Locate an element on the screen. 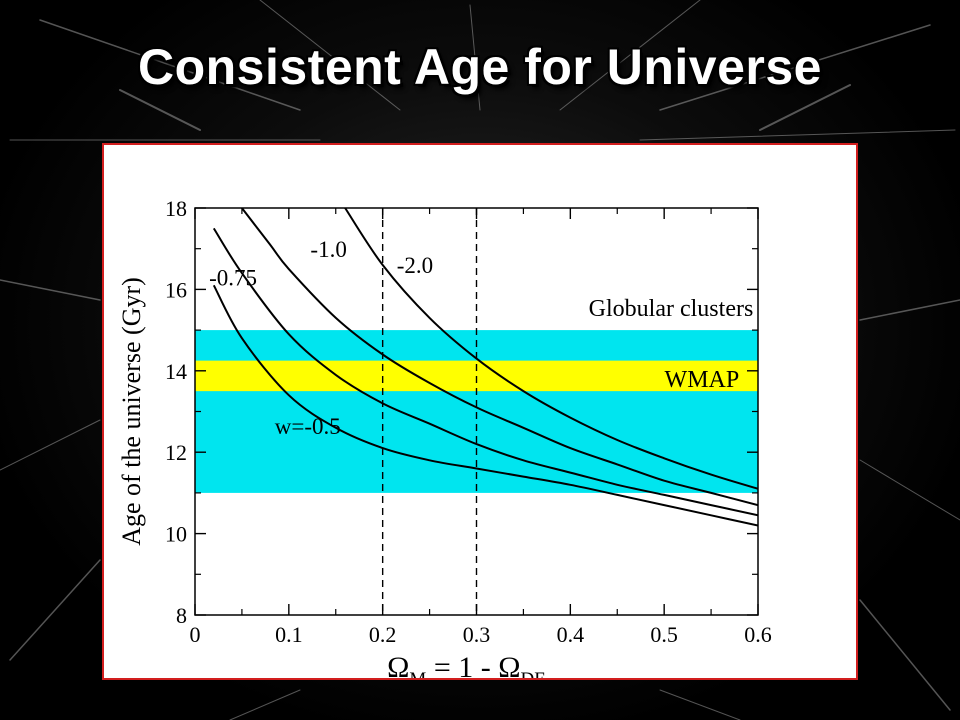 This screenshot has height=720, width=960. x-axis-title-omega: Ω is located at coordinates (398, 664).